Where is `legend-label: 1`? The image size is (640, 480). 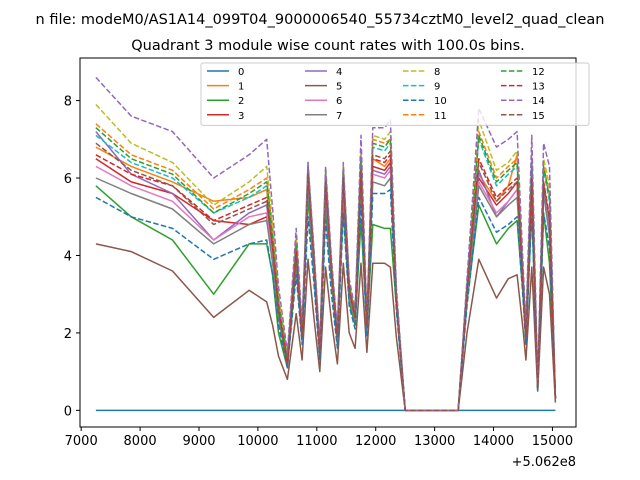 legend-label: 1 is located at coordinates (241, 87).